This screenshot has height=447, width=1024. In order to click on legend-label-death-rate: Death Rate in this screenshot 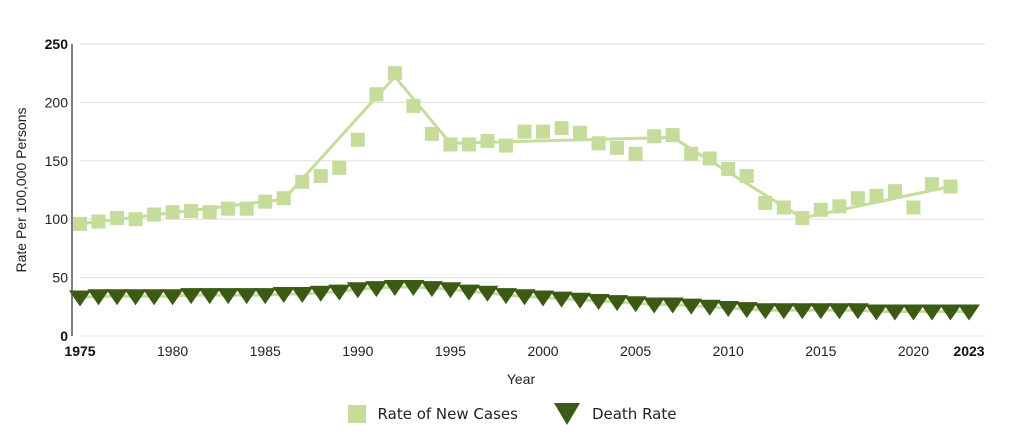, I will do `click(634, 414)`.